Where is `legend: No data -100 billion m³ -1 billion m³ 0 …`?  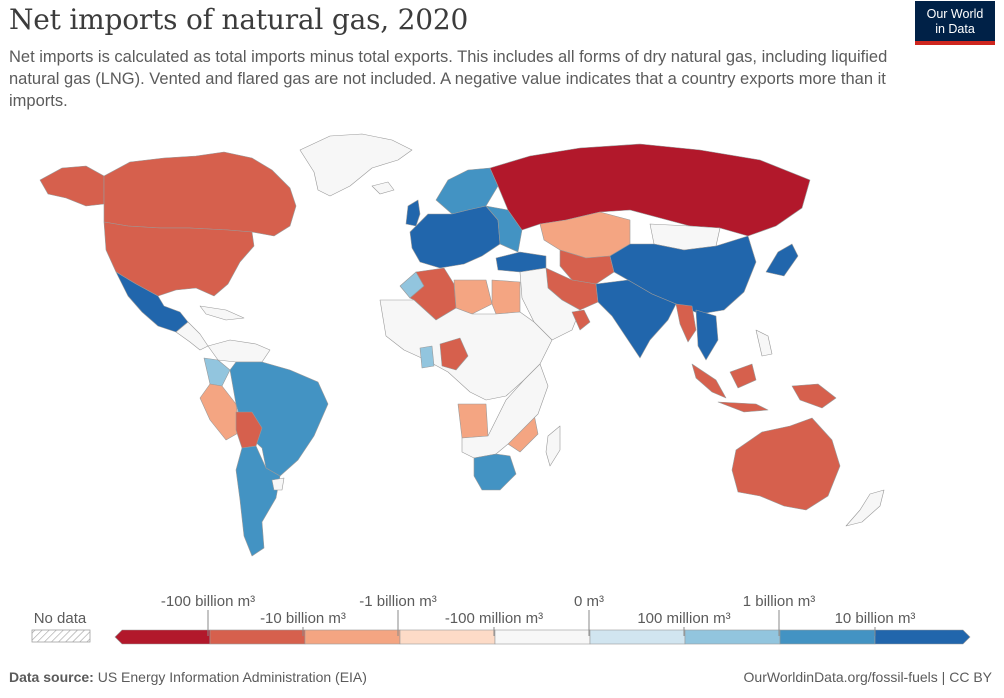
legend: No data -100 billion m³ -1 billion m³ 0 … is located at coordinates (501, 619).